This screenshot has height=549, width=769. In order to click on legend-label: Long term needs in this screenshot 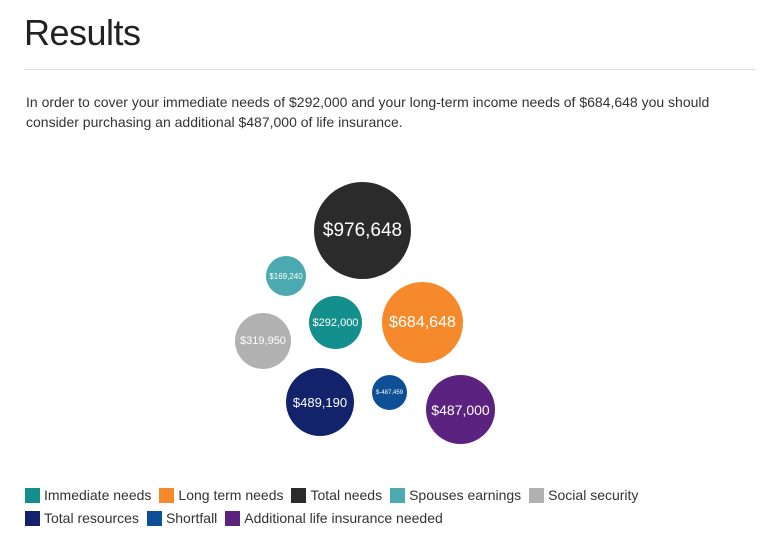, I will do `click(231, 495)`.